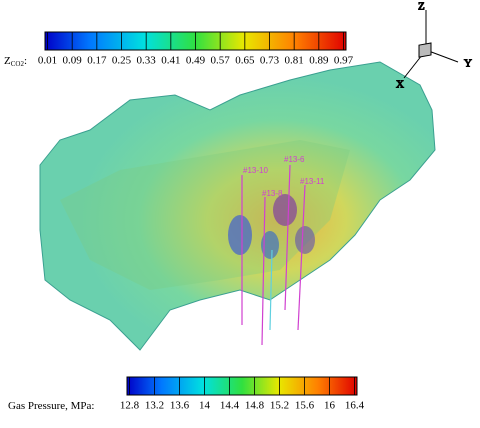 The image size is (480, 428). I want to click on well-label: #13-6, so click(294, 159).